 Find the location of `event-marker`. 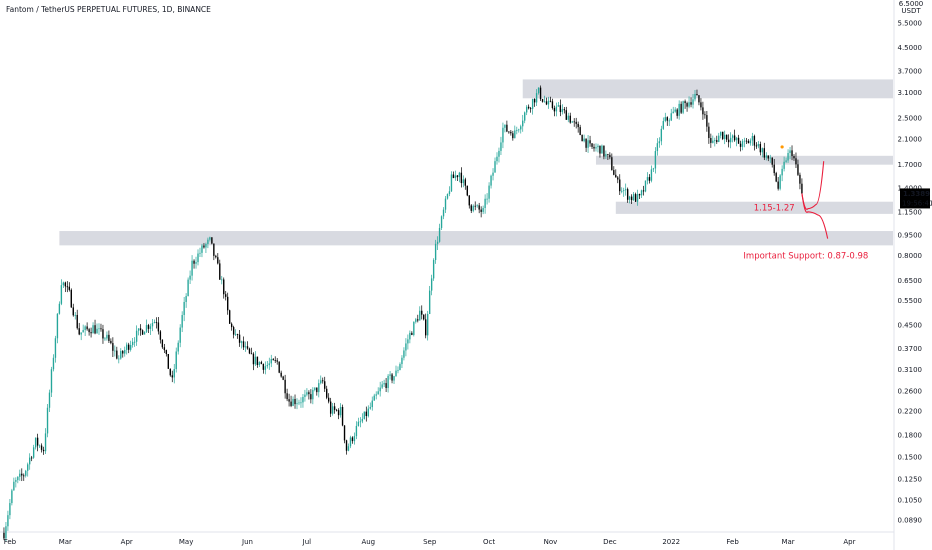

event-marker is located at coordinates (782, 147).